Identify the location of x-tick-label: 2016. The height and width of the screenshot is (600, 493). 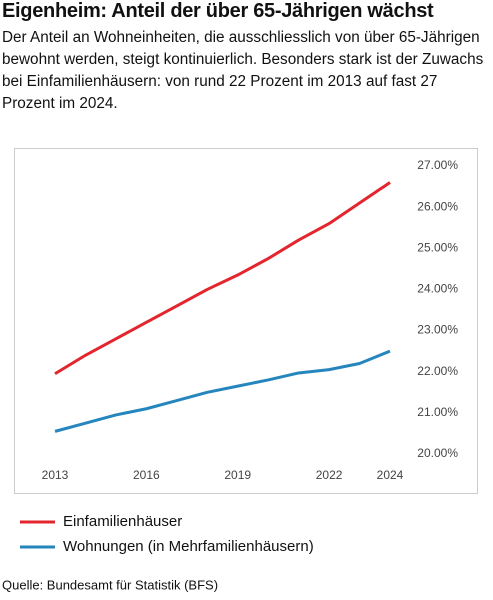
(146, 475).